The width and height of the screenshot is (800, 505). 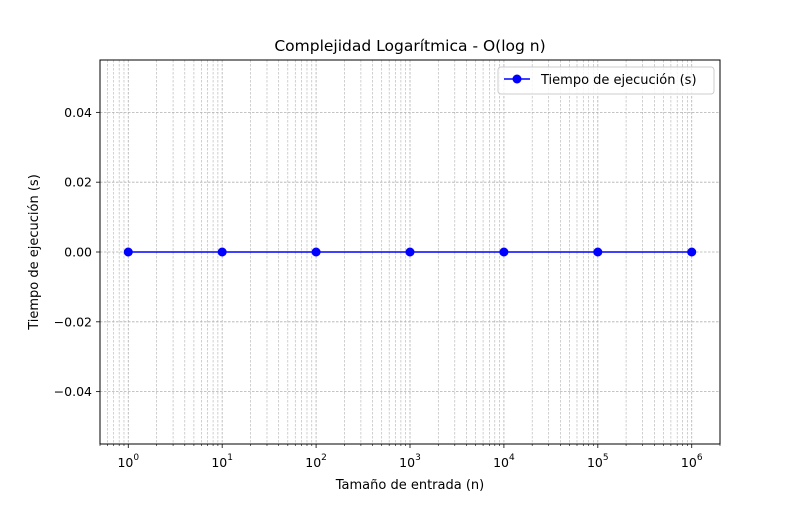 I want to click on y-tick-label: −0.04, so click(x=73, y=391).